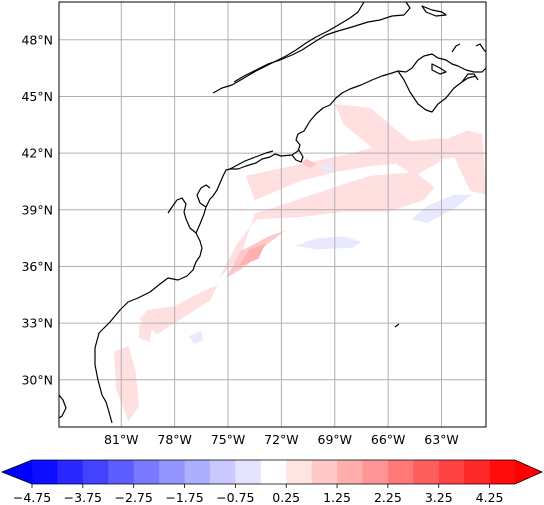  What do you see at coordinates (203, 196) in the screenshot?
I see `coastline-delaware-bay` at bounding box center [203, 196].